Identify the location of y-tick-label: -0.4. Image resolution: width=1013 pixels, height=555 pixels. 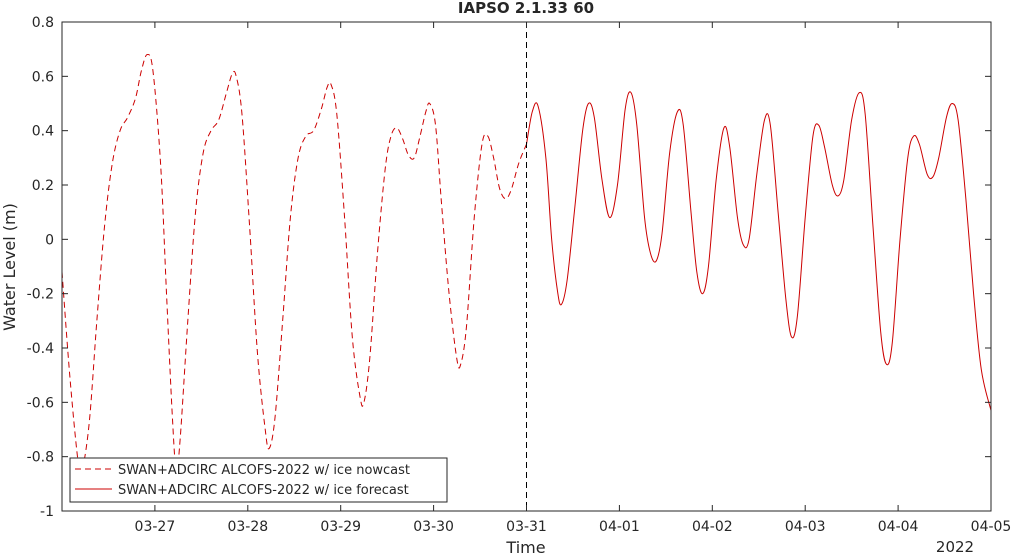
(40, 349).